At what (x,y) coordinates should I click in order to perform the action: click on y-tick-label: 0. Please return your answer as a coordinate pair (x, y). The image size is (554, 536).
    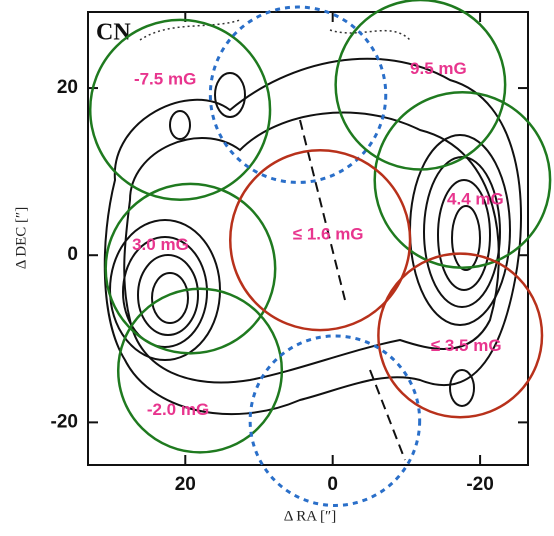
    Looking at the image, I should click on (72, 254).